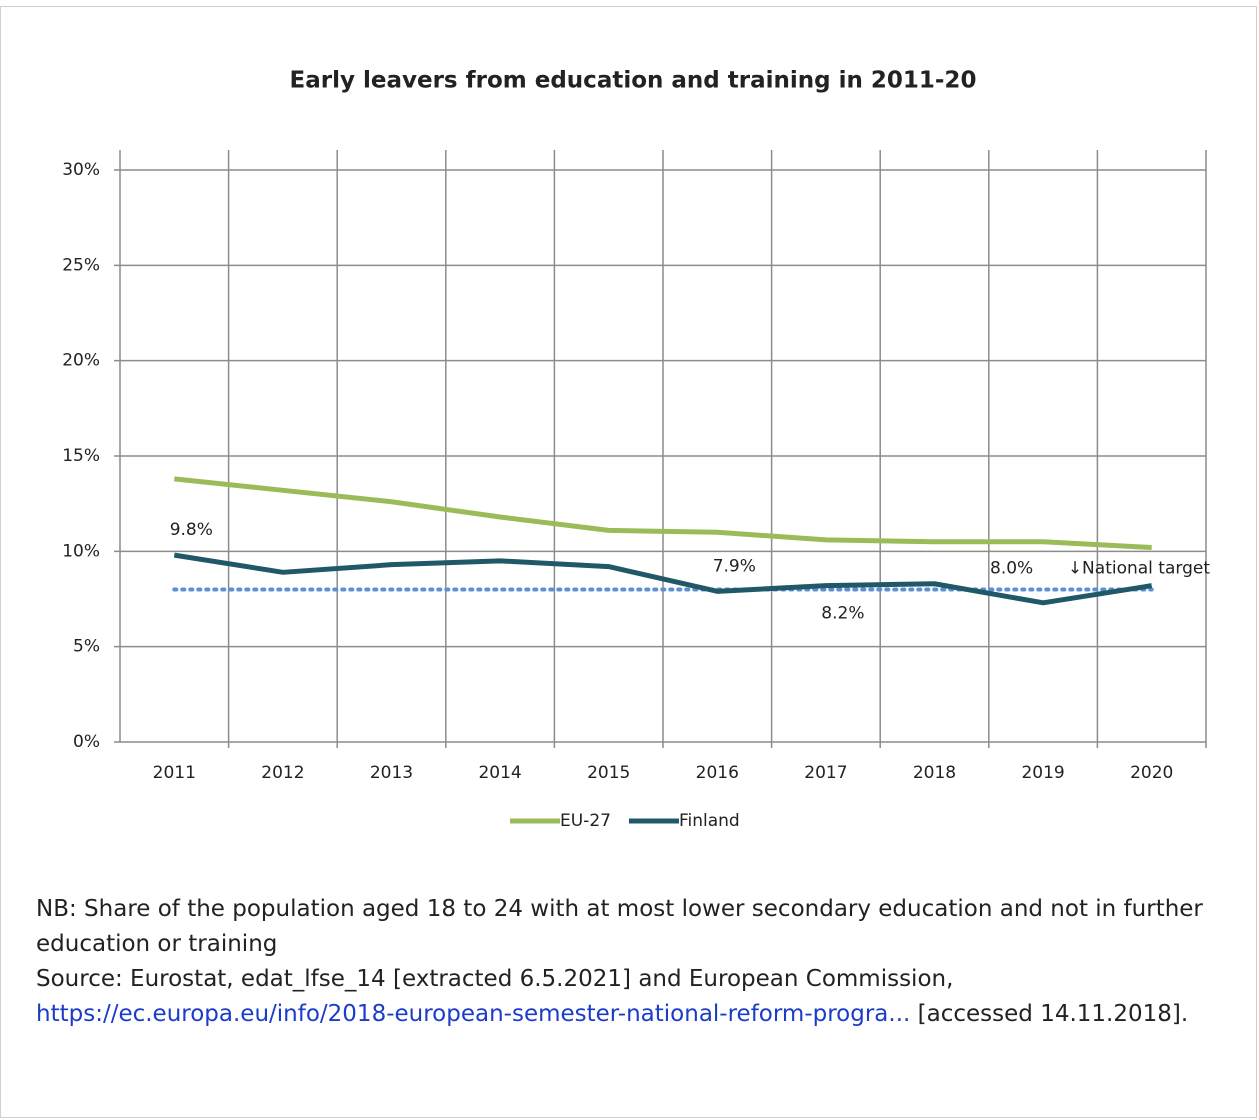 This screenshot has width=1259, height=1120. Describe the element at coordinates (86, 742) in the screenshot. I see `y-tick-label: 0%` at that location.